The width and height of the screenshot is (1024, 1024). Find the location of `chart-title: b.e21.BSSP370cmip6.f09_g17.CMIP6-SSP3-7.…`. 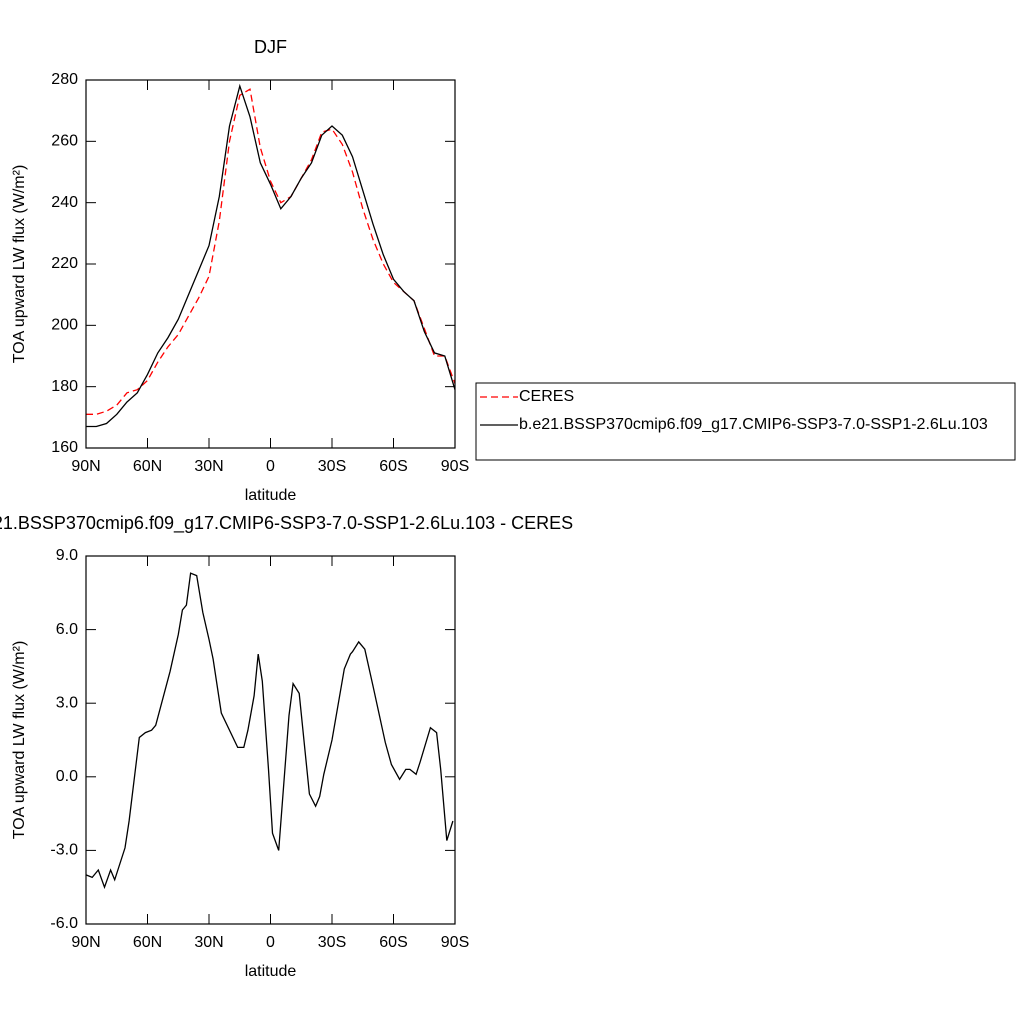

chart-title: b.e21.BSSP370cmip6.f09_g17.CMIP6-SSP3-7.… is located at coordinates (286, 523).